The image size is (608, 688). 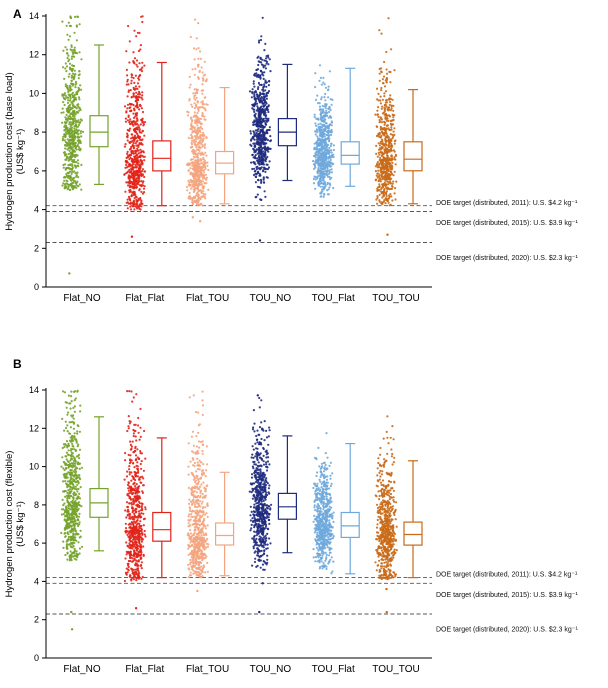 I want to click on y-axis-label: Hydrogen production cost (base load), so click(x=9, y=151).